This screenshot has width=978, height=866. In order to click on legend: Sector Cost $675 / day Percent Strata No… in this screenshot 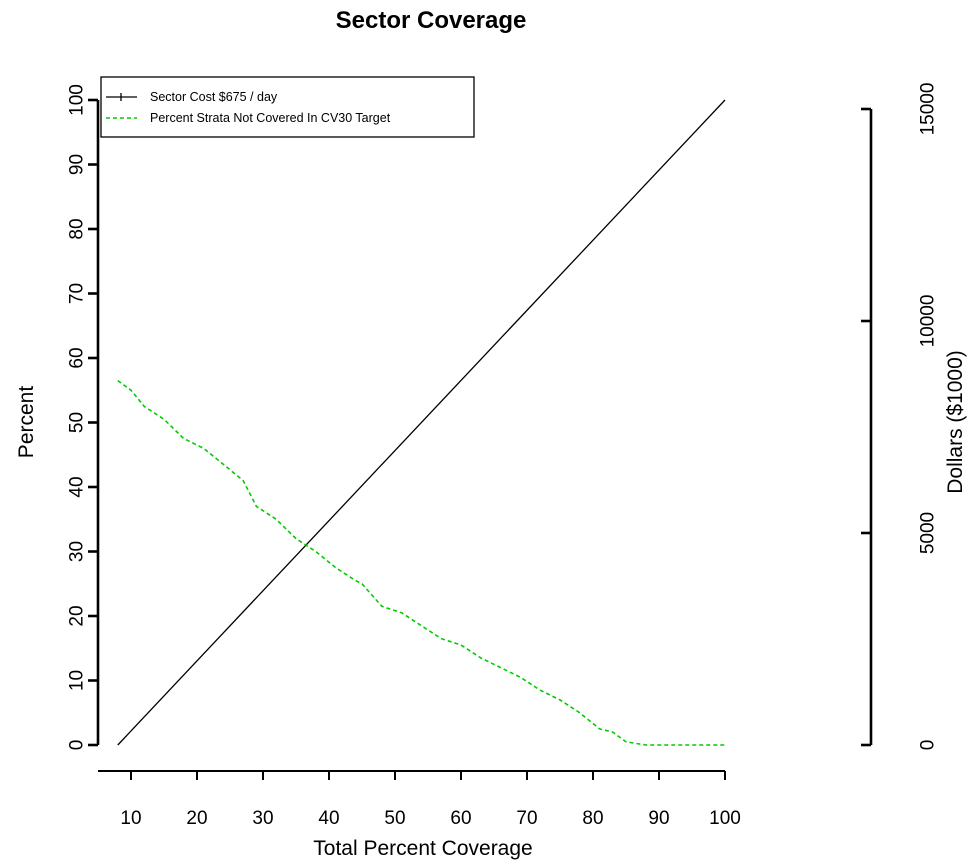, I will do `click(287, 107)`.